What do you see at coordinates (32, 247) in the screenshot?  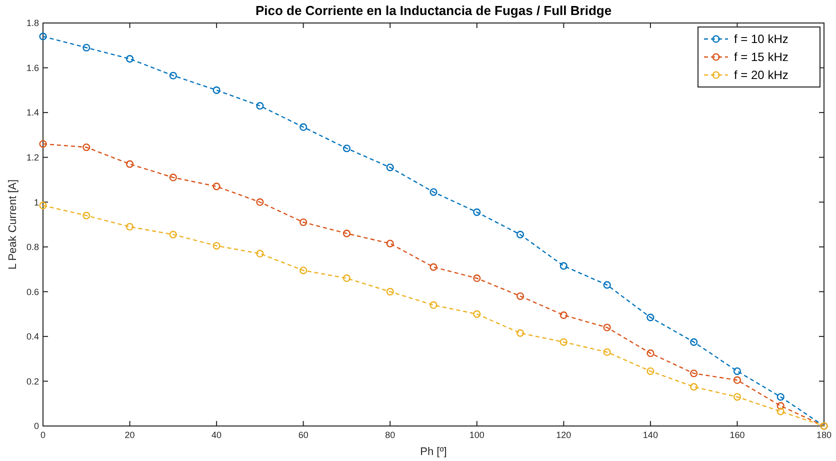 I see `y-tick-label: 0.8` at bounding box center [32, 247].